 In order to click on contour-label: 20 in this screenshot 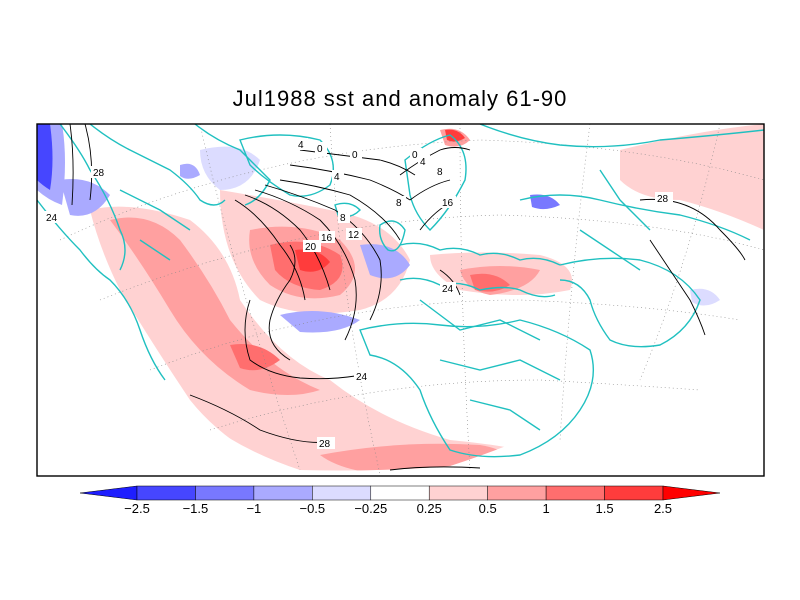, I will do `click(311, 247)`.